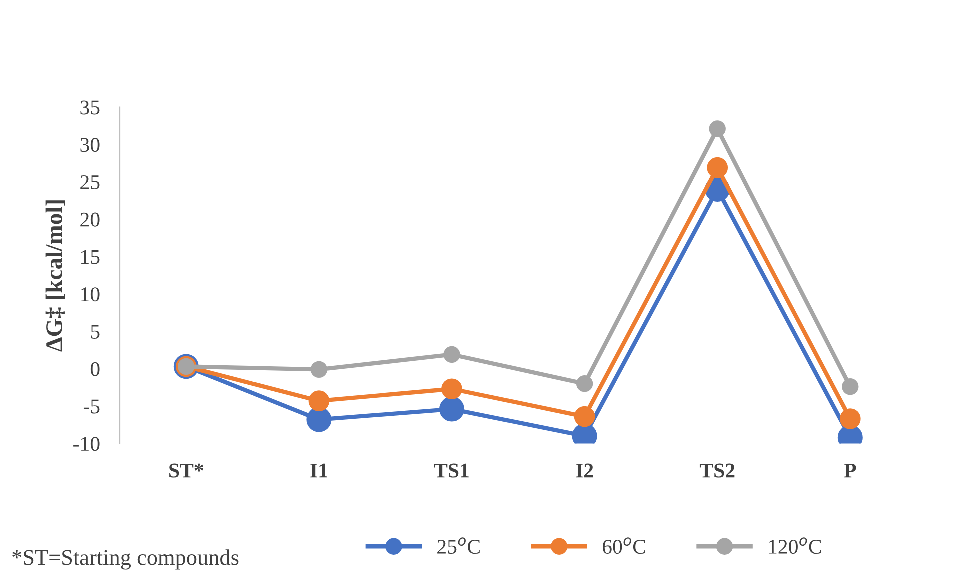 The width and height of the screenshot is (960, 580). What do you see at coordinates (95, 369) in the screenshot?
I see `y-tick-label: 0` at bounding box center [95, 369].